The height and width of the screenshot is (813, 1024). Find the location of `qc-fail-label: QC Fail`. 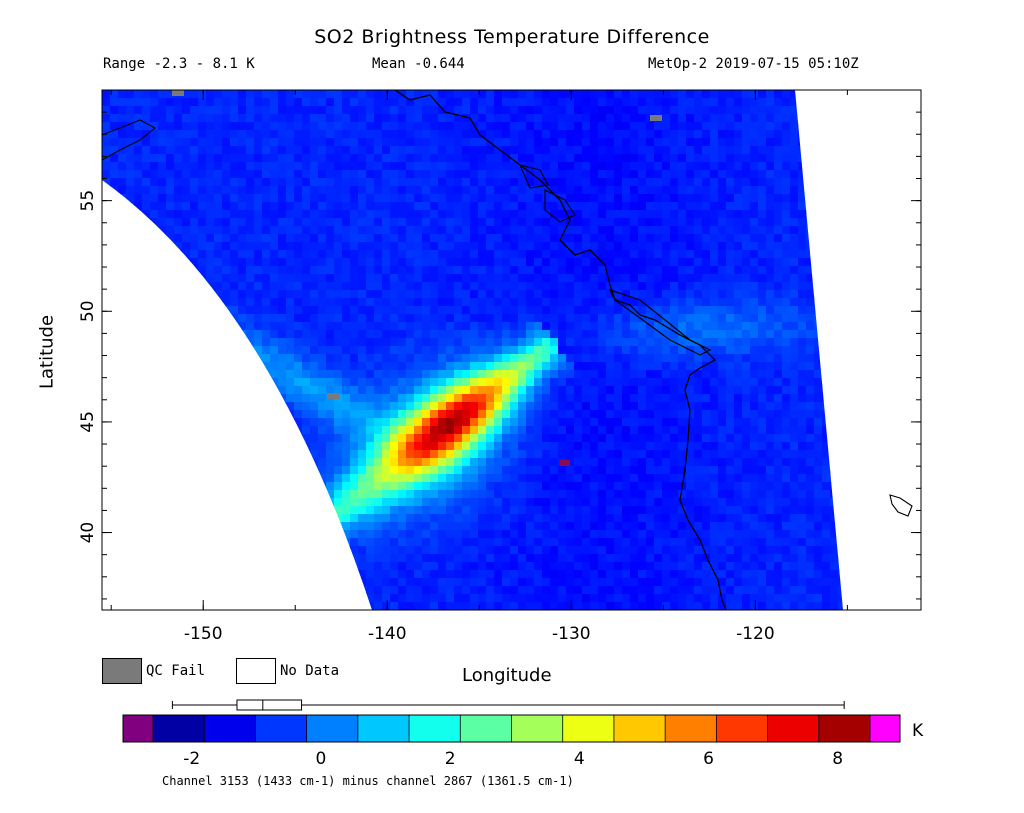

qc-fail-label: QC Fail is located at coordinates (176, 671).